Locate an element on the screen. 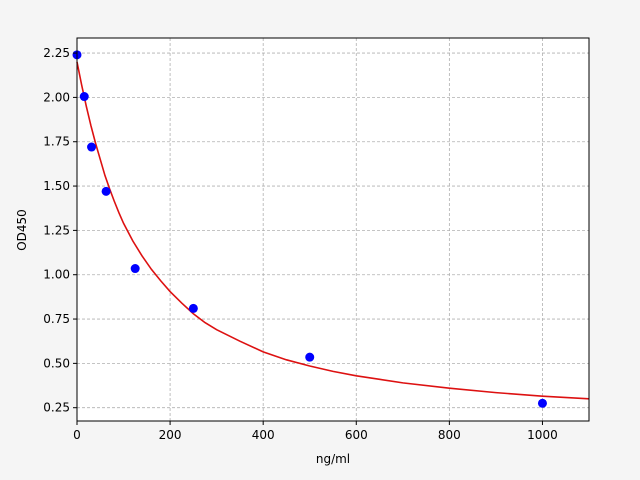  y-tick-label: 1.50 is located at coordinates (56, 186).